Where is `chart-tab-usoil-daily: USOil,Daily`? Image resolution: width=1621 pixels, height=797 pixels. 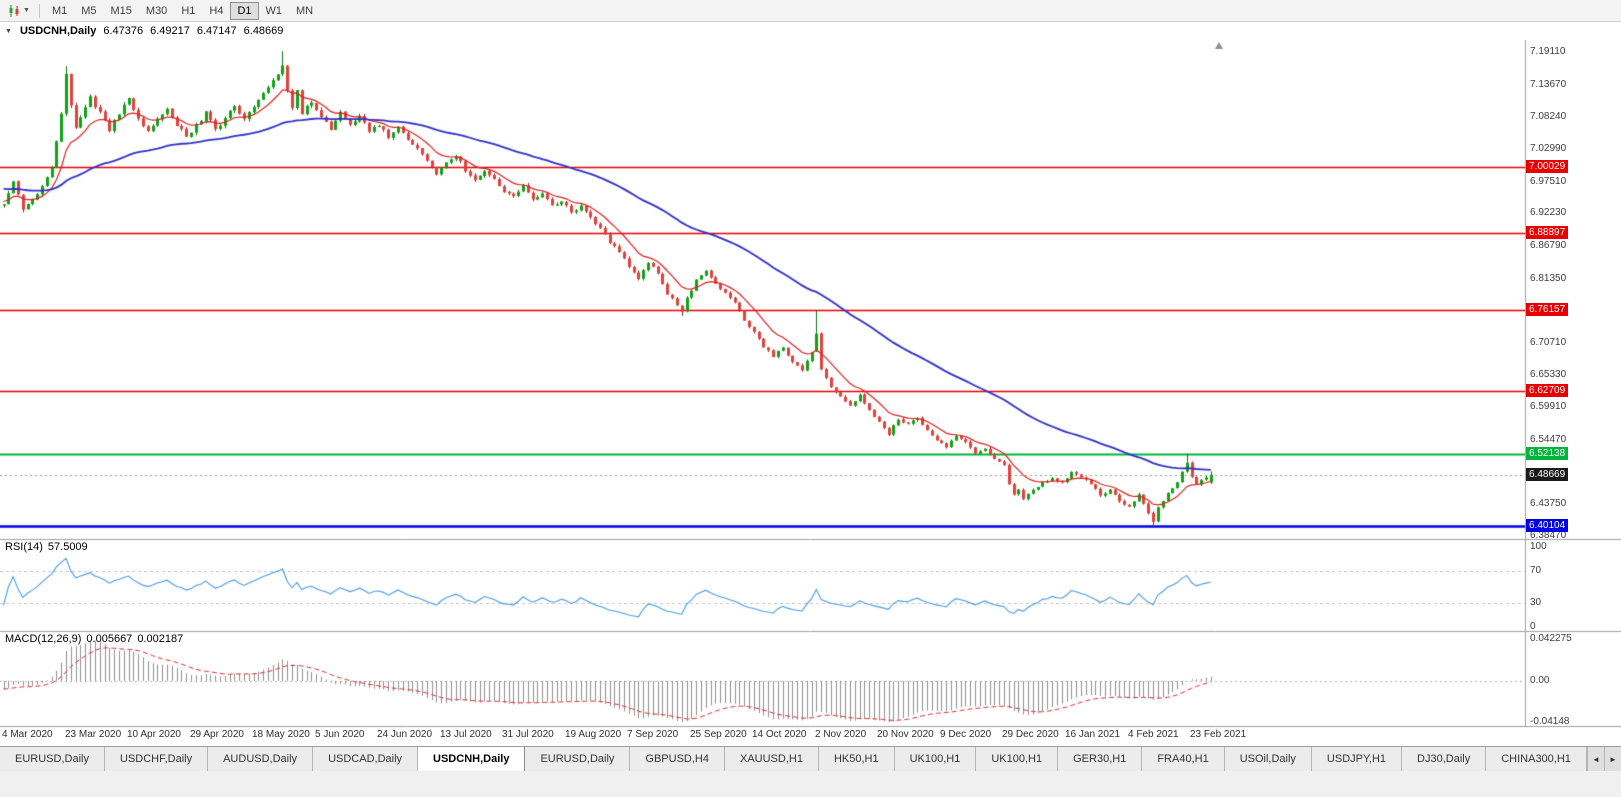
chart-tab-usoil-daily: USOil,Daily is located at coordinates (1268, 759).